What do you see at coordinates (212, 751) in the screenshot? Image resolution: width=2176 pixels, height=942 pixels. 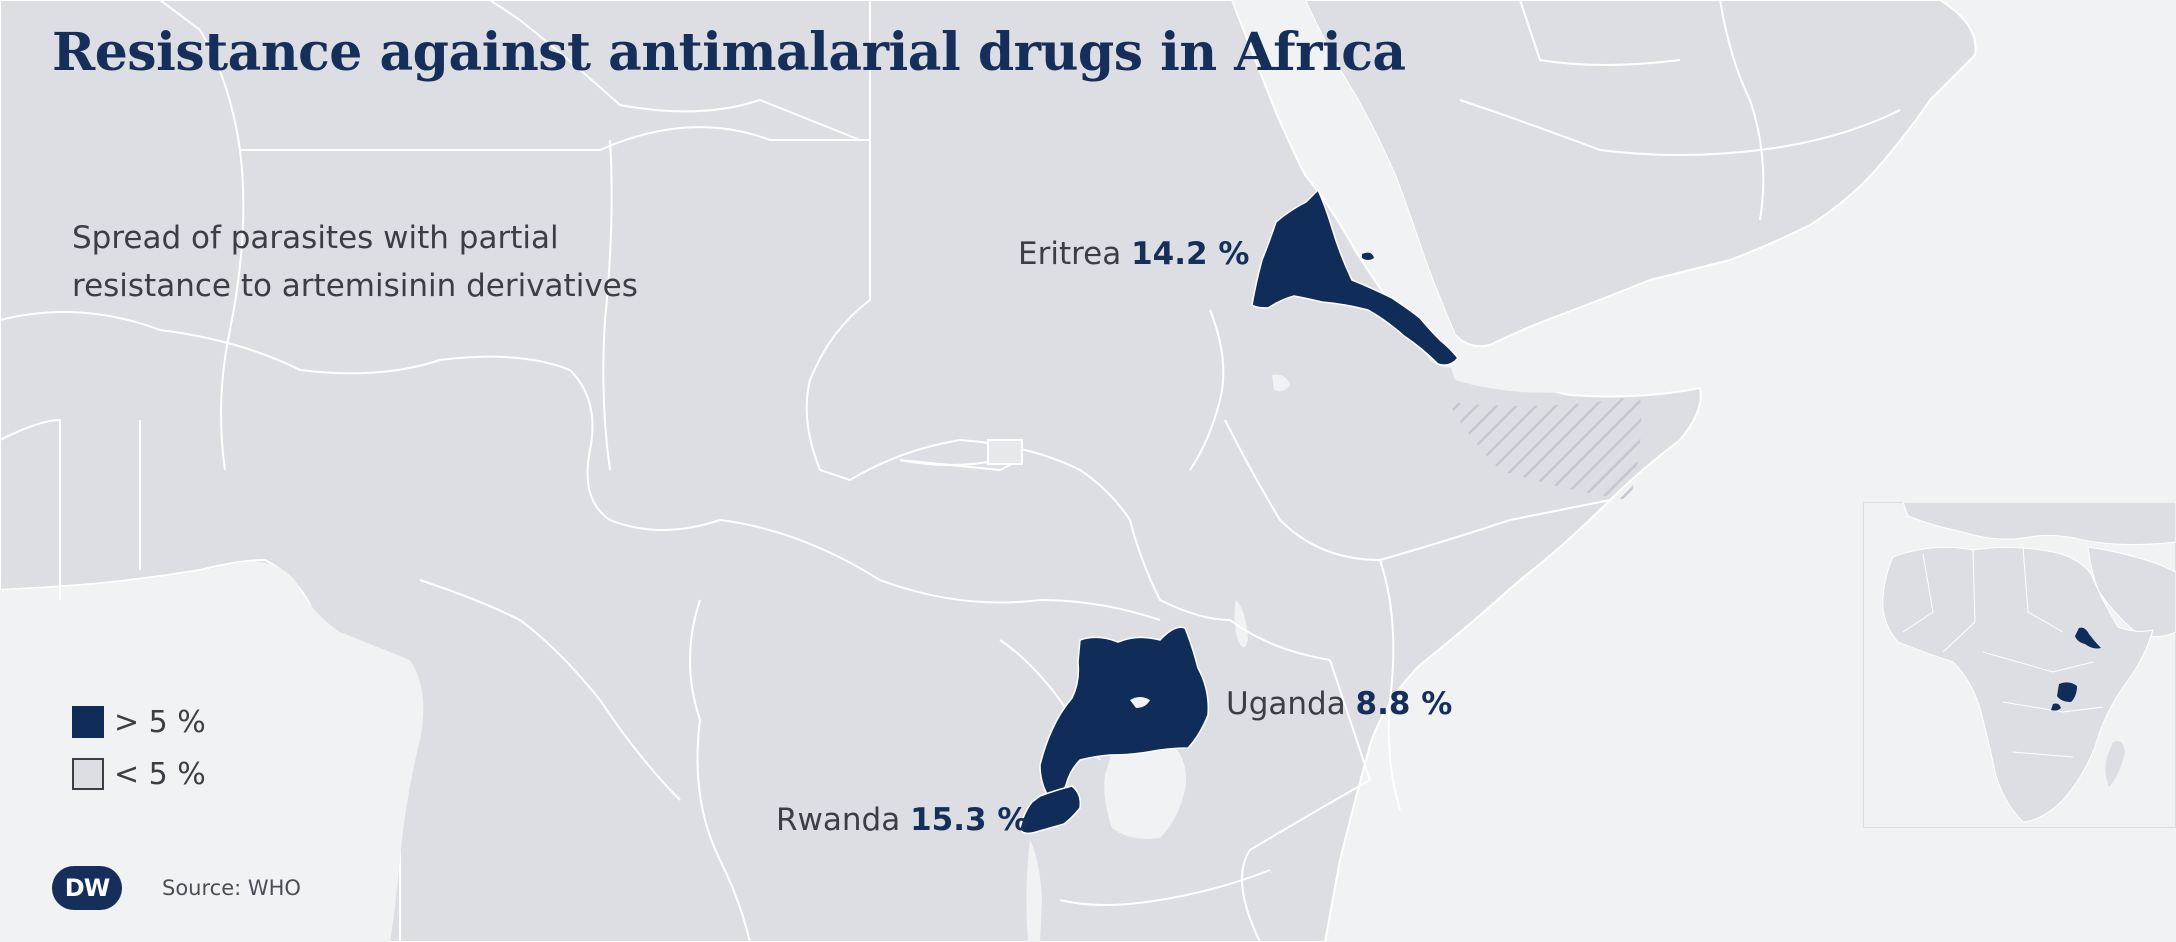 I see `gulf-of-guinea` at bounding box center [212, 751].